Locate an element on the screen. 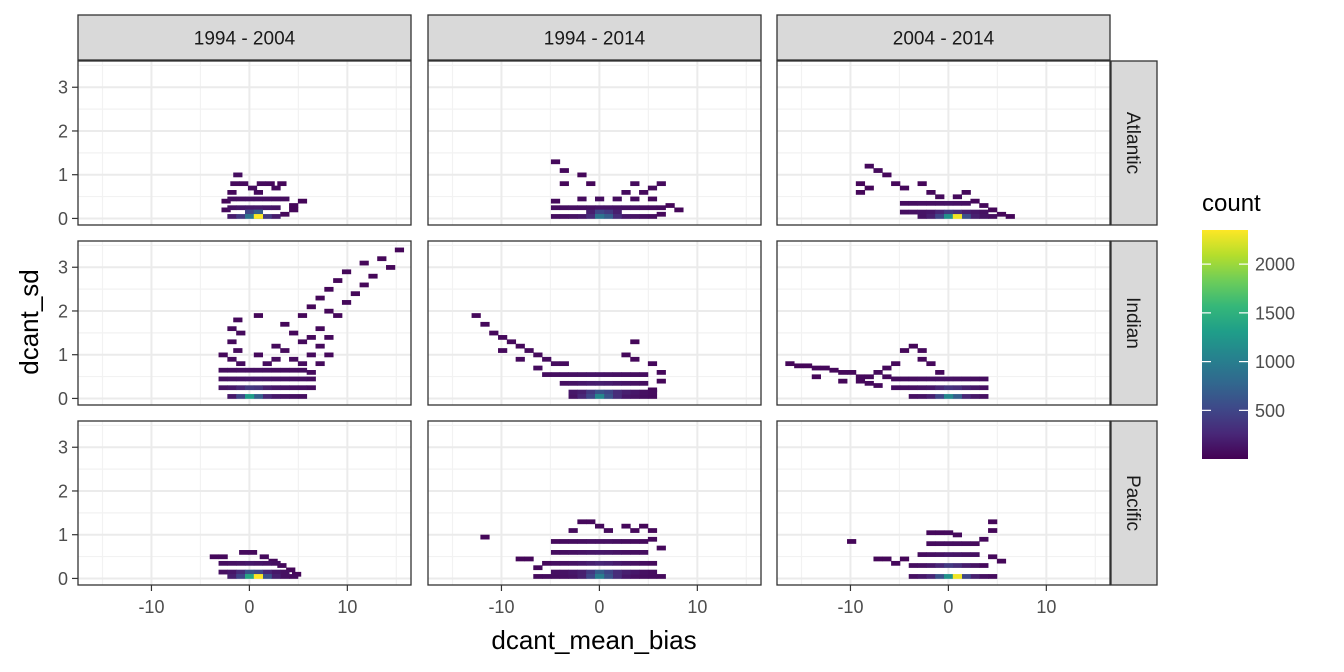  y-axis-title: dcant_sd is located at coordinates (29, 322).